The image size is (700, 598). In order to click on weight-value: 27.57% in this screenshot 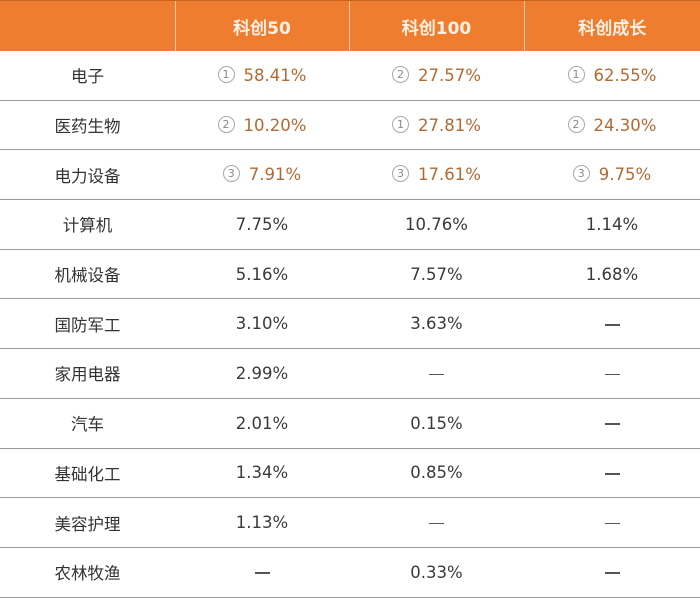, I will do `click(449, 75)`.